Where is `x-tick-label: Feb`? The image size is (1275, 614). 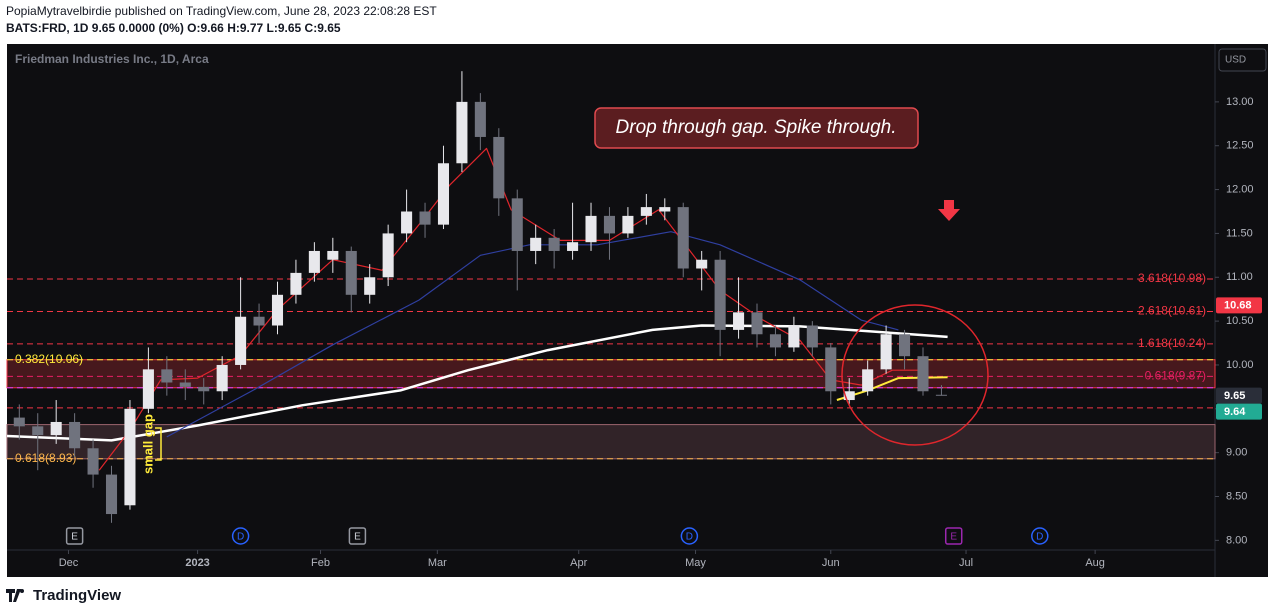 x-tick-label: Feb is located at coordinates (320, 563).